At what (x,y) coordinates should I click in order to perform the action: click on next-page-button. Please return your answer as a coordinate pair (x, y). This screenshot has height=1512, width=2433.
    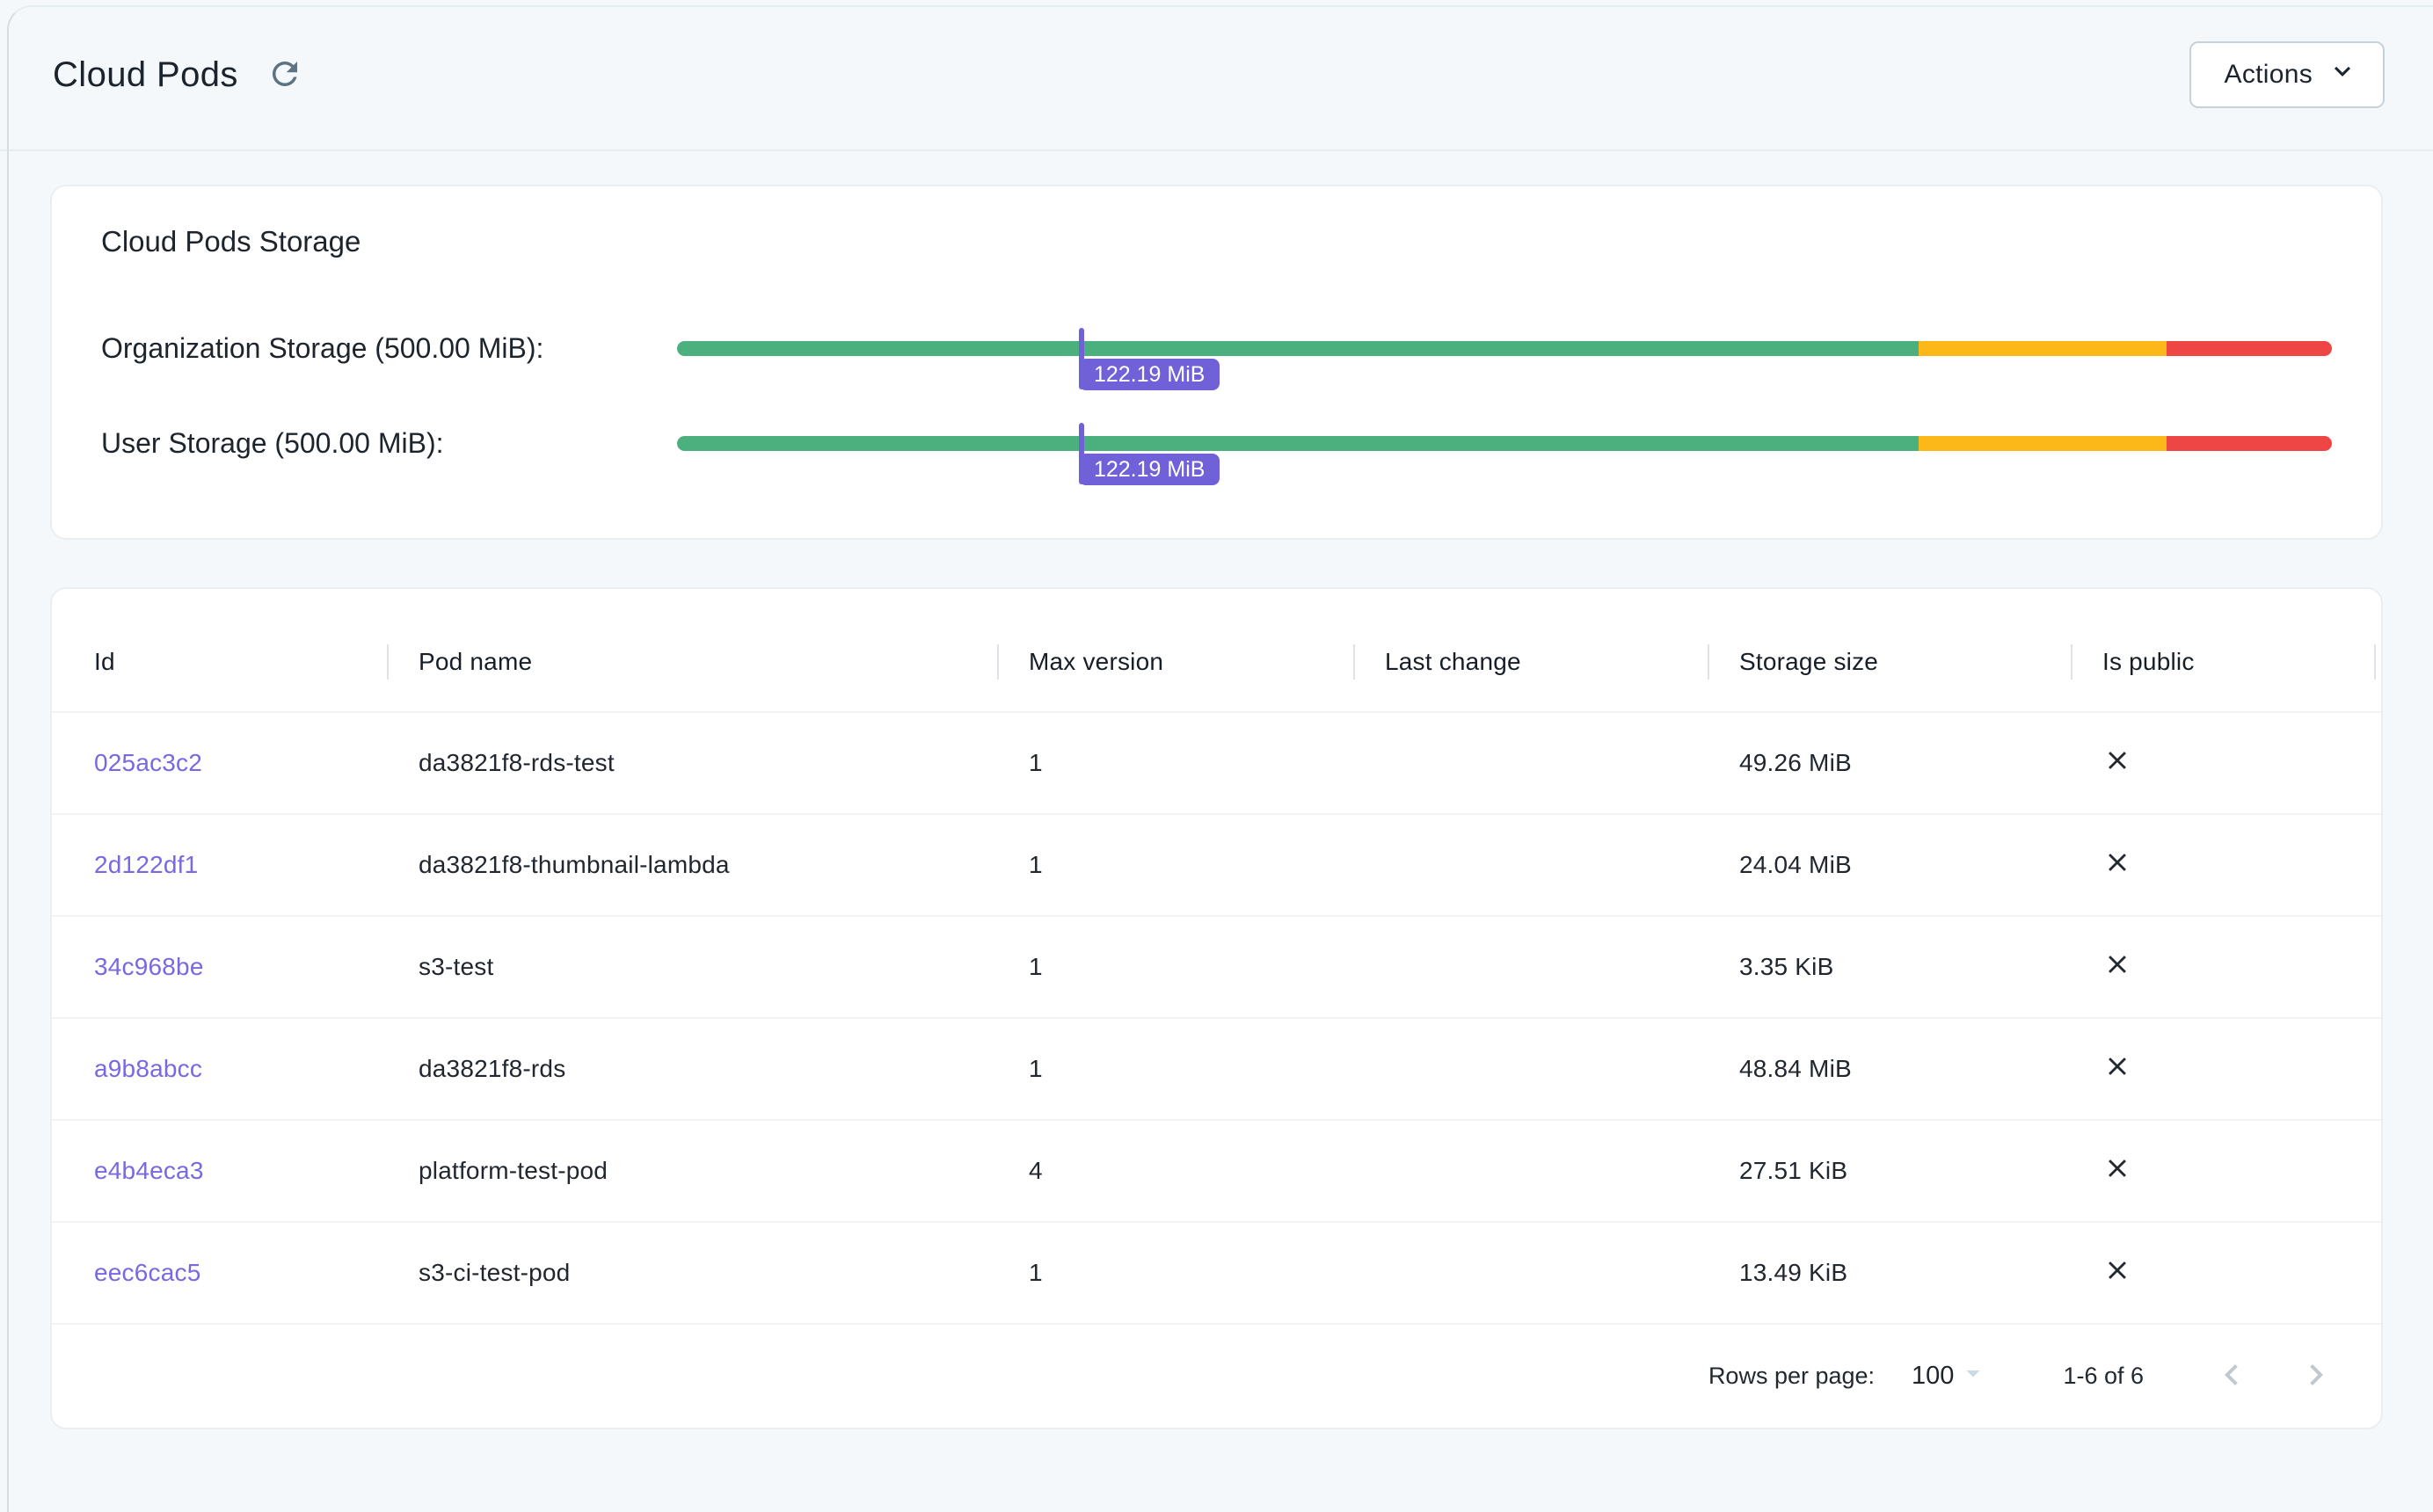
    Looking at the image, I should click on (2316, 1376).